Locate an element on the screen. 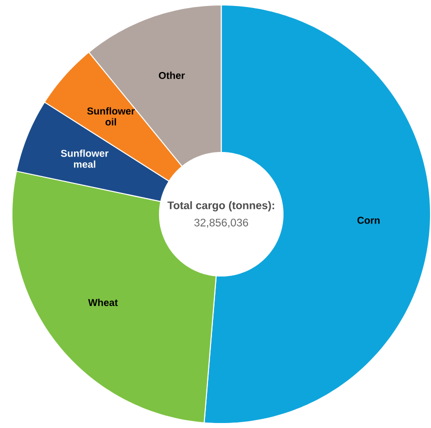 The width and height of the screenshot is (431, 428). slice-label: Sunflower meal is located at coordinates (84, 159).